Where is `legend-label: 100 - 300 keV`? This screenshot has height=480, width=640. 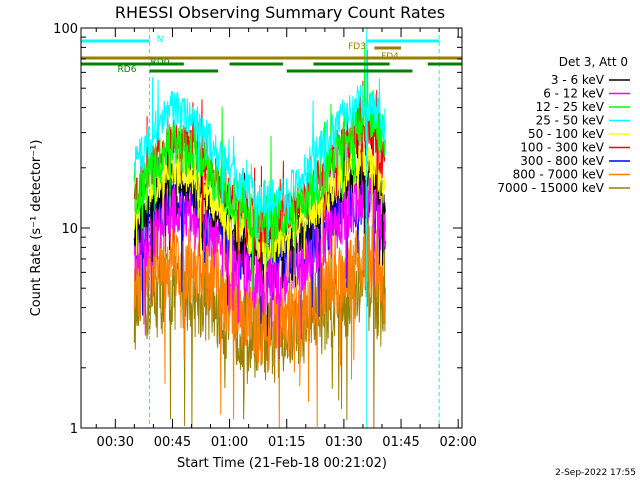 legend-label: 100 - 300 keV is located at coordinates (562, 148).